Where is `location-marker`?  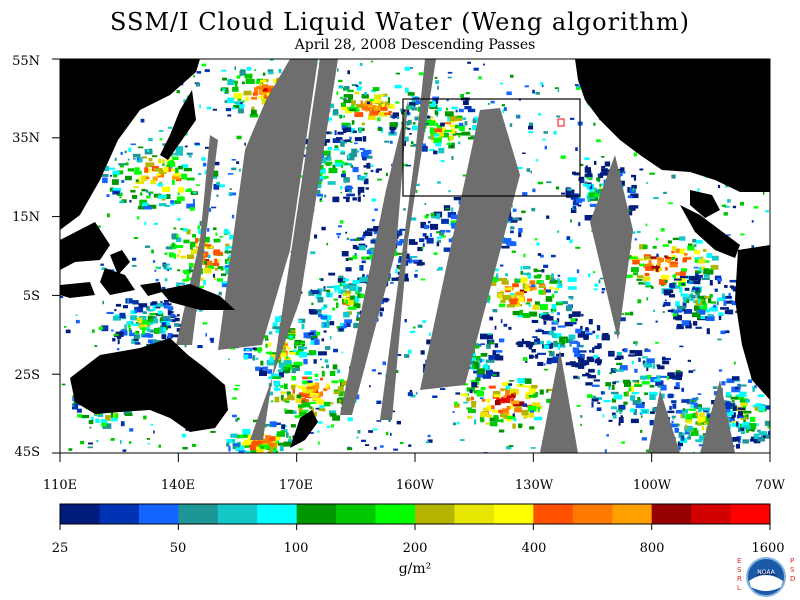
location-marker is located at coordinates (561, 122).